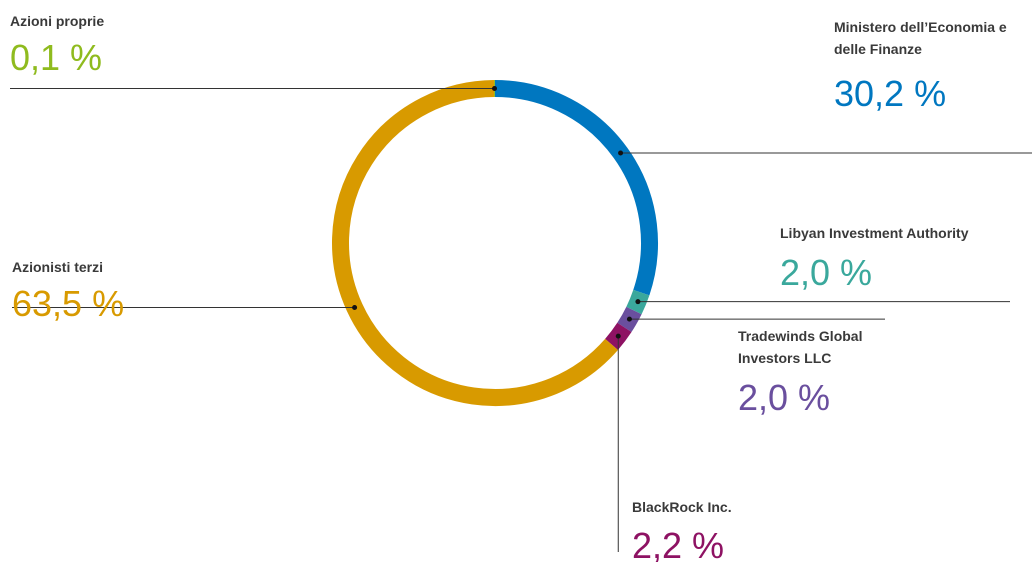  I want to click on slice-label: Libyan Investment Authority, so click(874, 233).